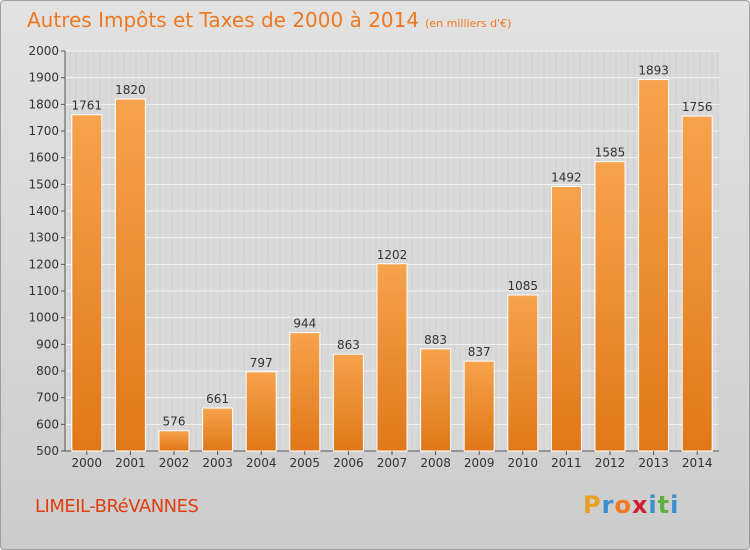  I want to click on y-tick-label: 1700, so click(43, 131).